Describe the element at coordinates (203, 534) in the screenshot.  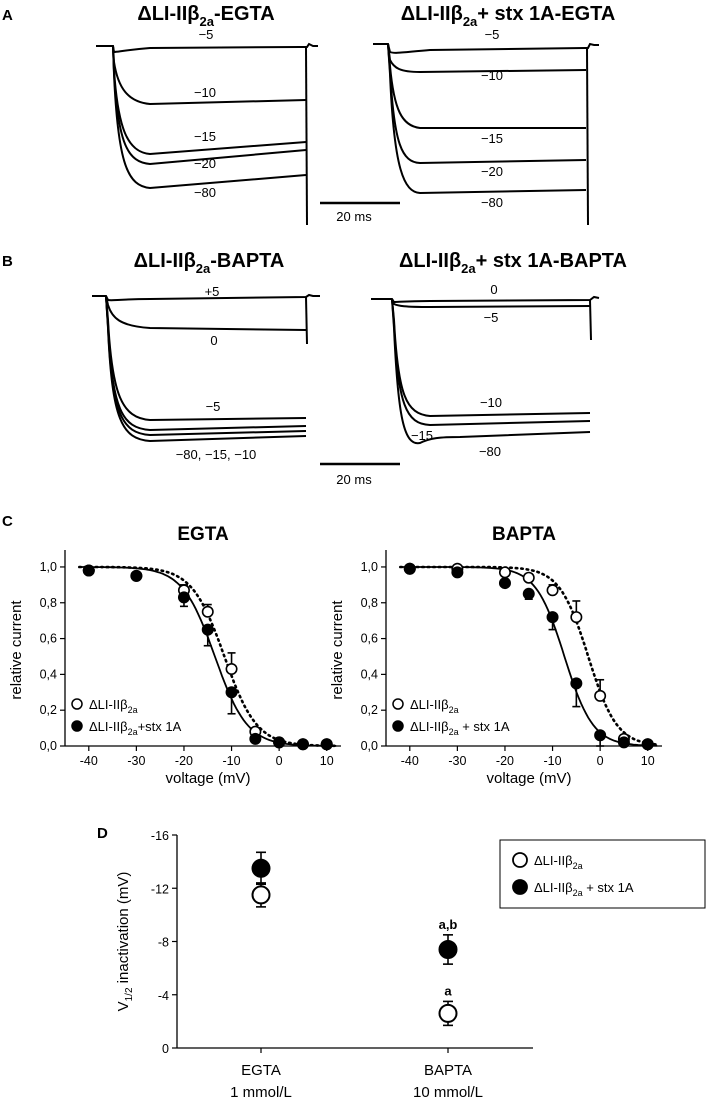
I see `chart-title: EGTA` at that location.